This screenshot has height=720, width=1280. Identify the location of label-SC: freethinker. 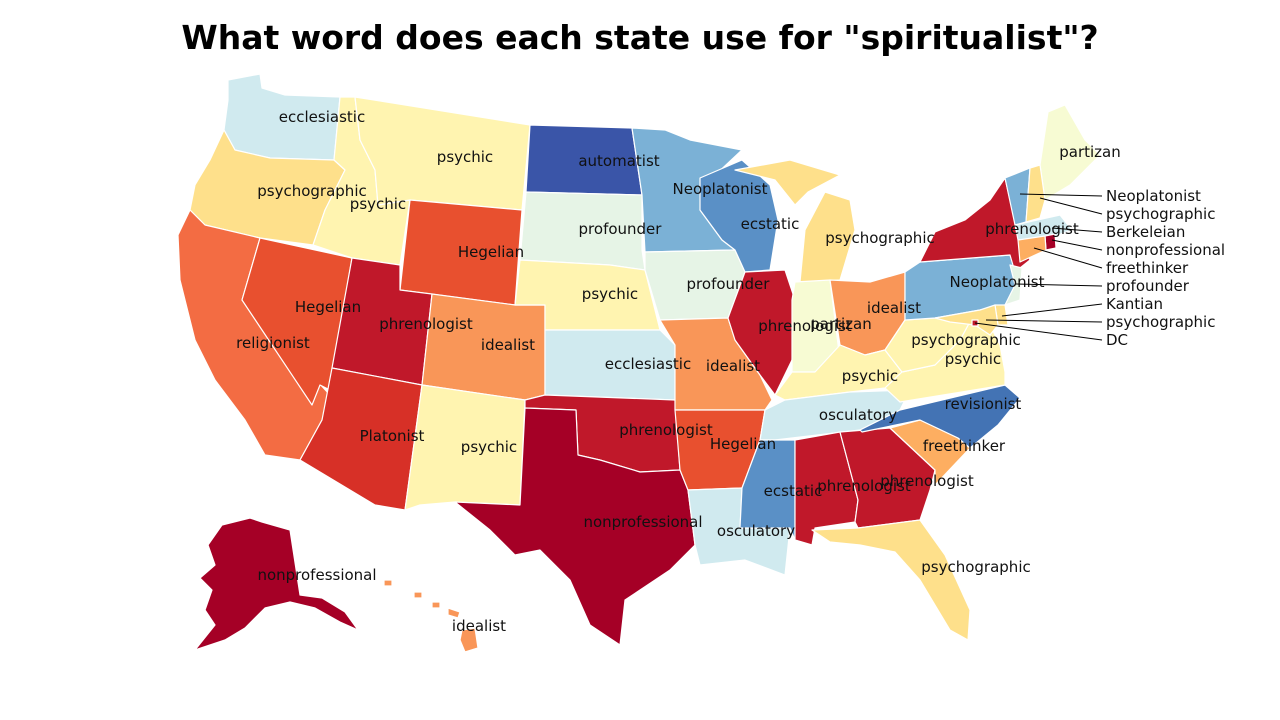
(964, 446).